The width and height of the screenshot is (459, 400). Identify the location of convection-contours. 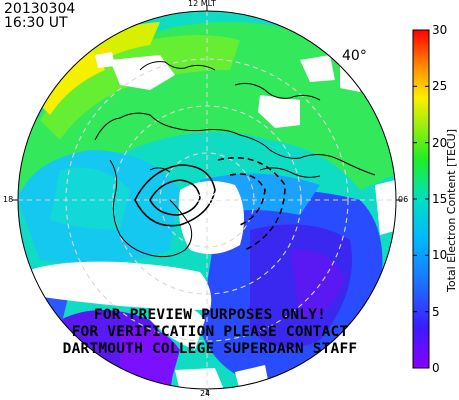
(210, 204).